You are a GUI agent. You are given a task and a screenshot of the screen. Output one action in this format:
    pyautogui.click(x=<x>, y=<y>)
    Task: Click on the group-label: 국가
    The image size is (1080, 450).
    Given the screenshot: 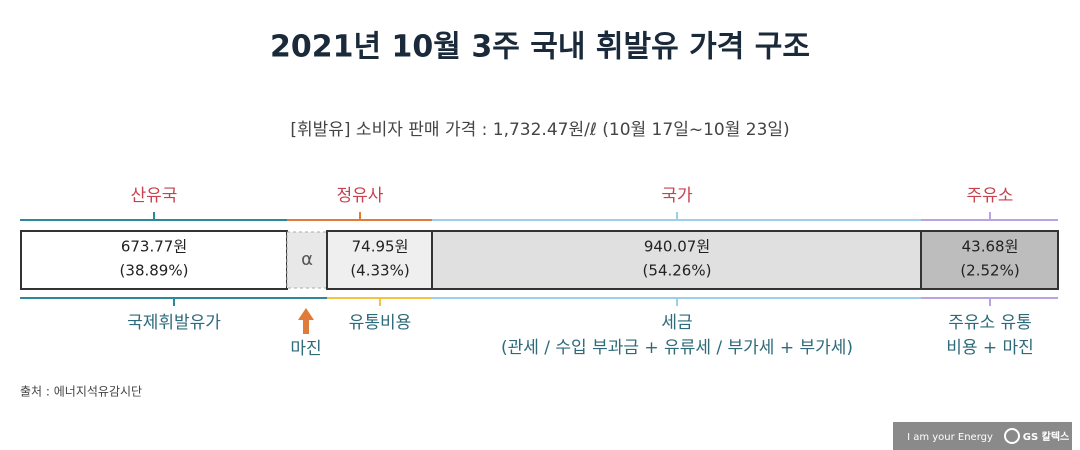 What is the action you would take?
    pyautogui.click(x=677, y=196)
    